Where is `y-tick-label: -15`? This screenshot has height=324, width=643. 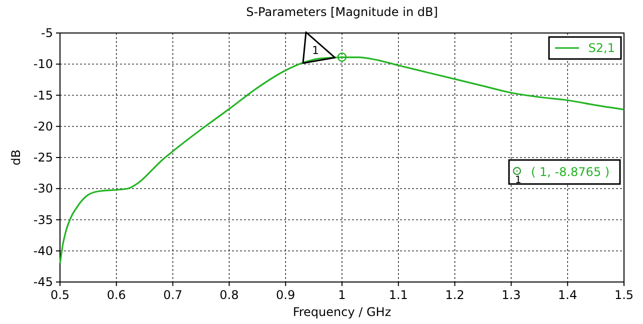 y-tick-label: -15 is located at coordinates (43, 95).